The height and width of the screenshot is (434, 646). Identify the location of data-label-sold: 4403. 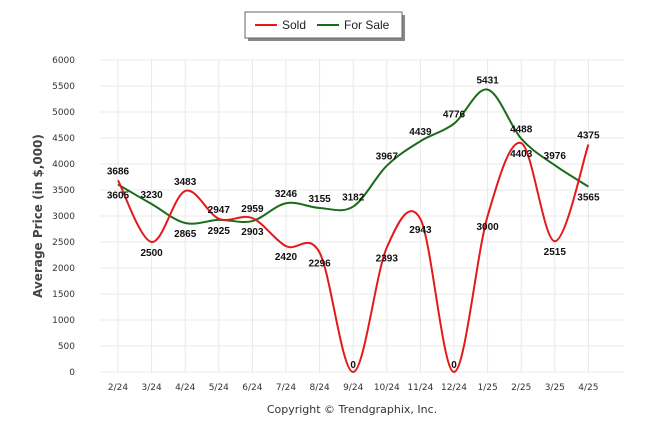
(521, 154).